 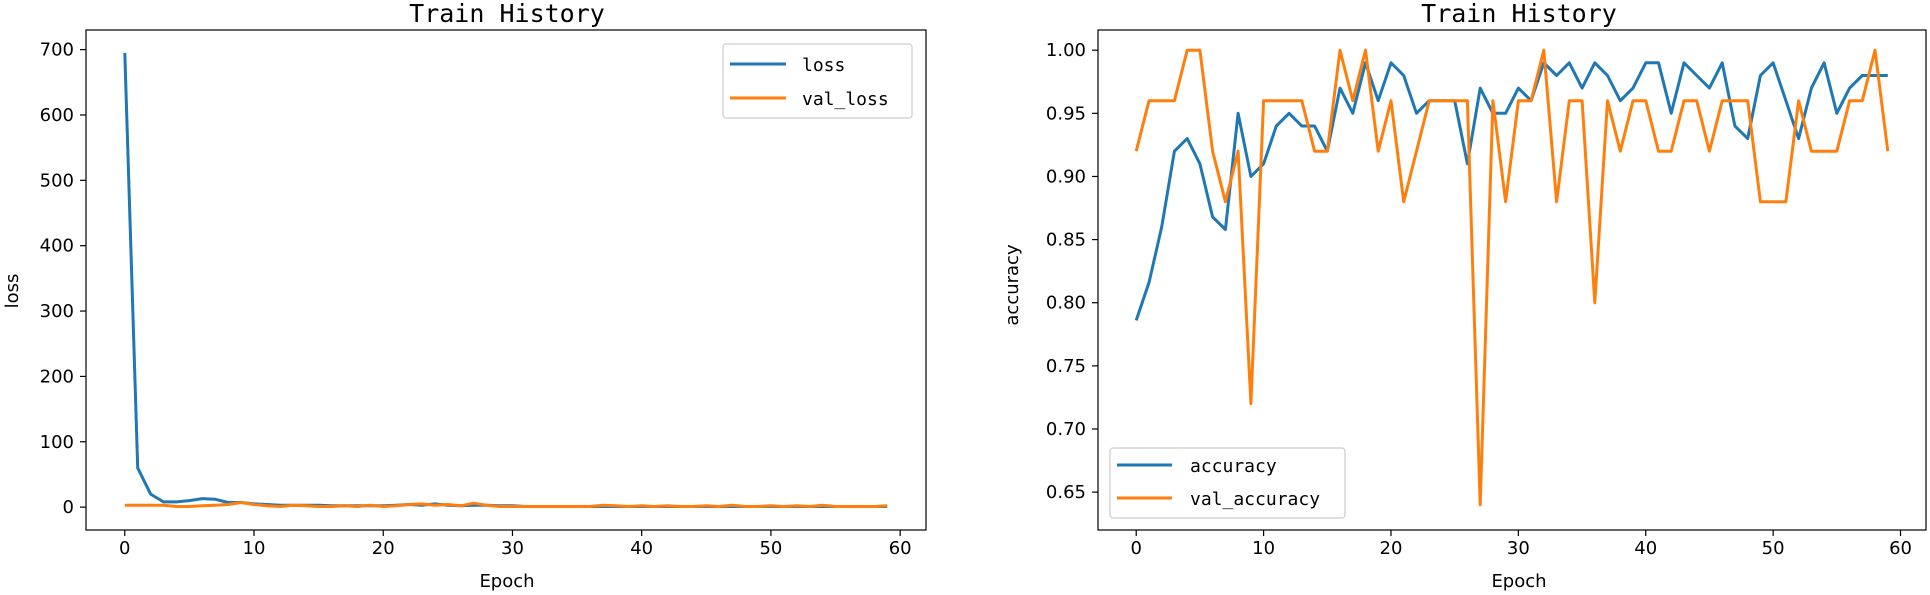 I want to click on loss-y-tick-label: 600, so click(x=57, y=115).